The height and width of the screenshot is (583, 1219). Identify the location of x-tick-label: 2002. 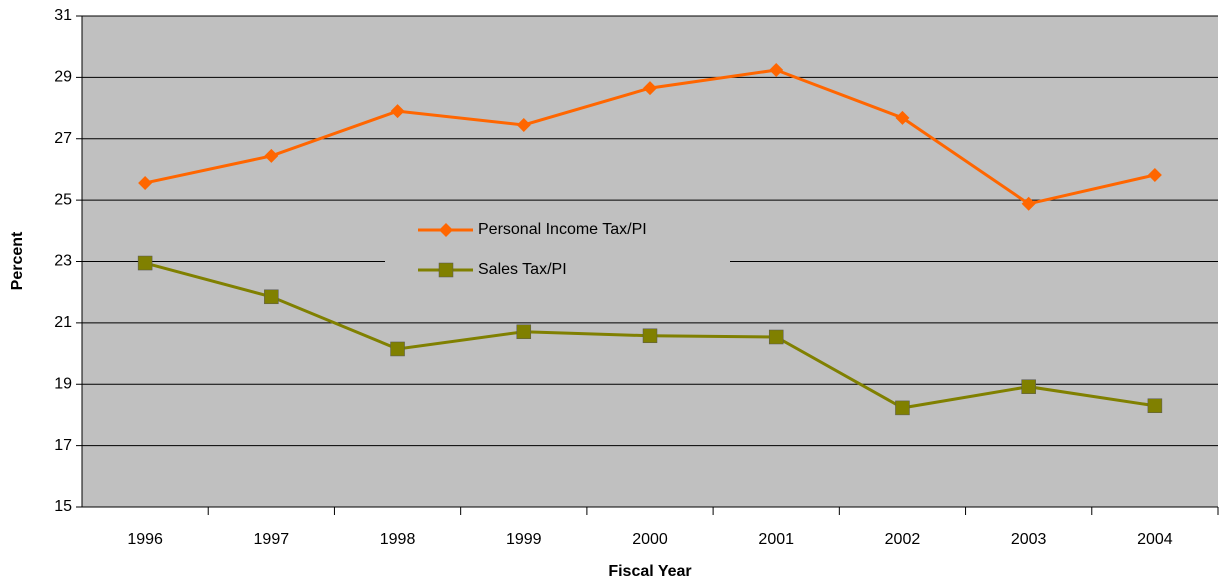
(903, 539).